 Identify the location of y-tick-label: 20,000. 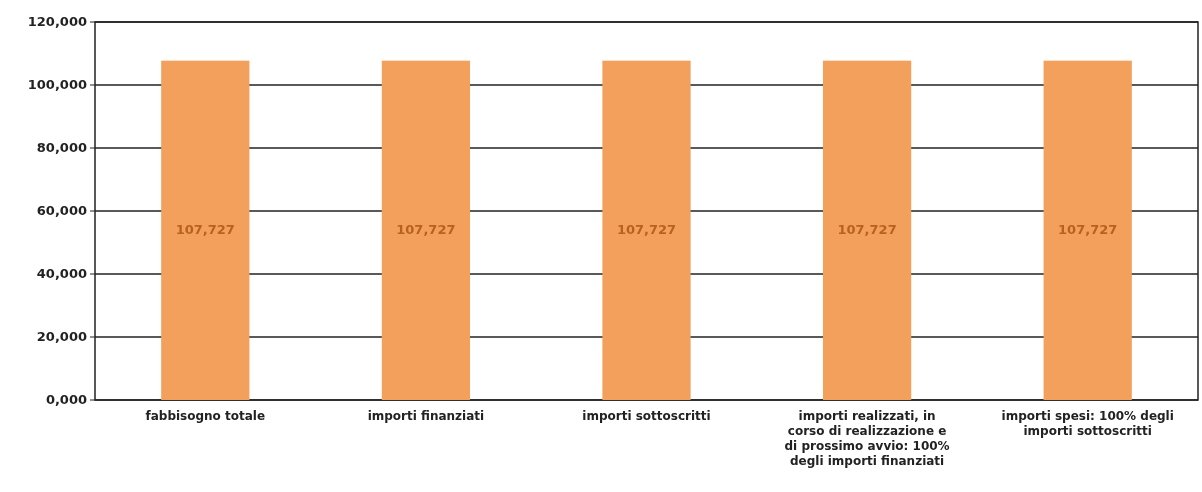
(61, 336).